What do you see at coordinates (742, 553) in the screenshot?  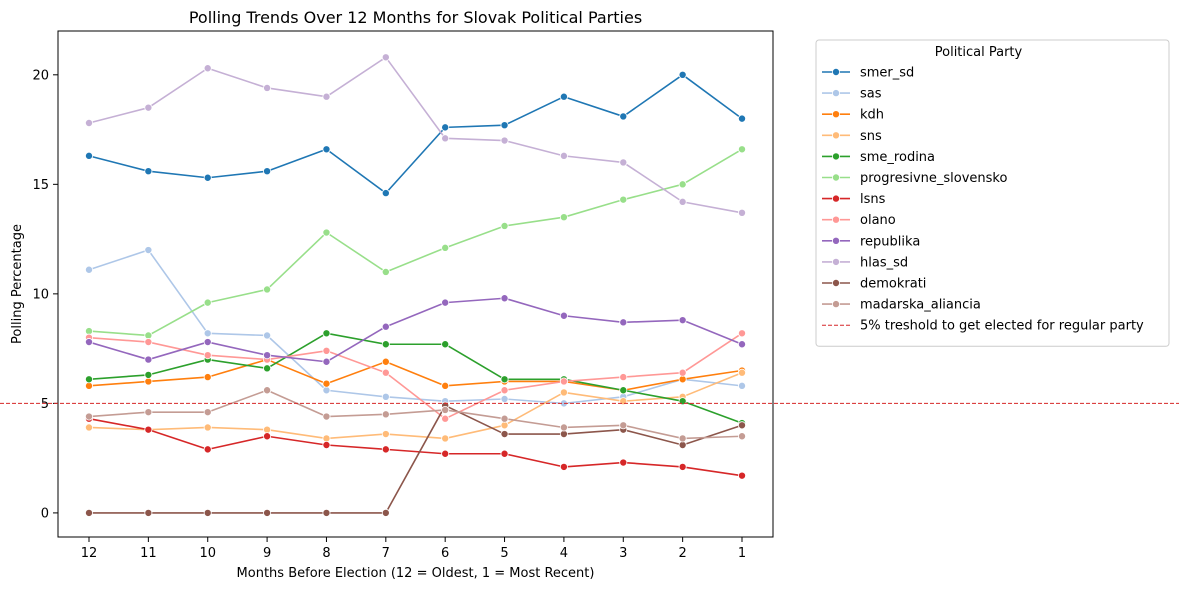 I see `x-tick-label: 1` at bounding box center [742, 553].